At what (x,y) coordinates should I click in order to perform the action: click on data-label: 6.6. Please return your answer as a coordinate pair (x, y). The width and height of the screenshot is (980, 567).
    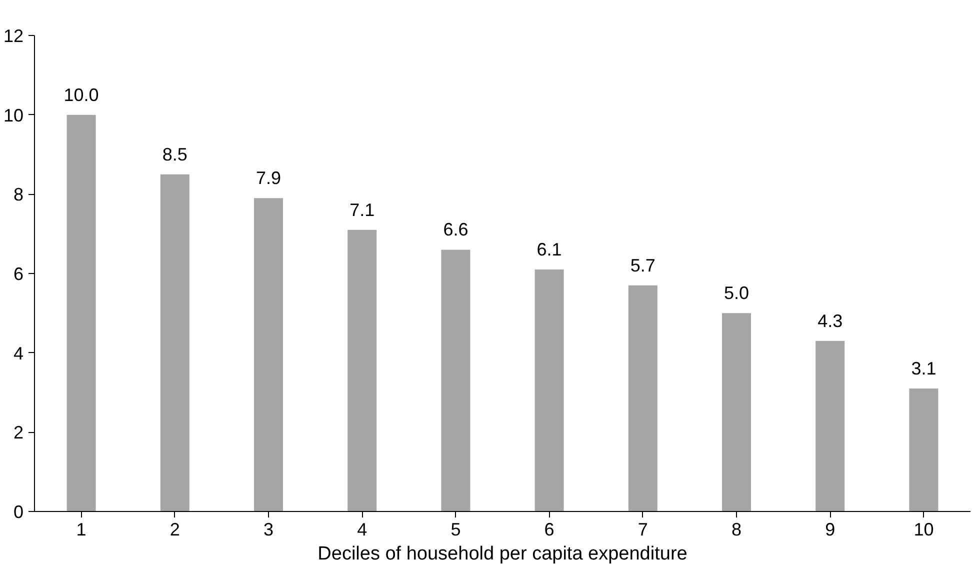
    Looking at the image, I should click on (455, 230).